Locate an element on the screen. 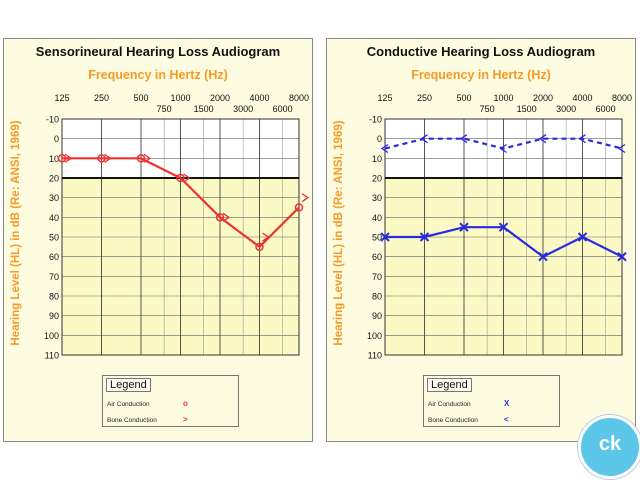 Image resolution: width=640 pixels, height=480 pixels. legend-symbol-bone: < is located at coordinates (506, 419).